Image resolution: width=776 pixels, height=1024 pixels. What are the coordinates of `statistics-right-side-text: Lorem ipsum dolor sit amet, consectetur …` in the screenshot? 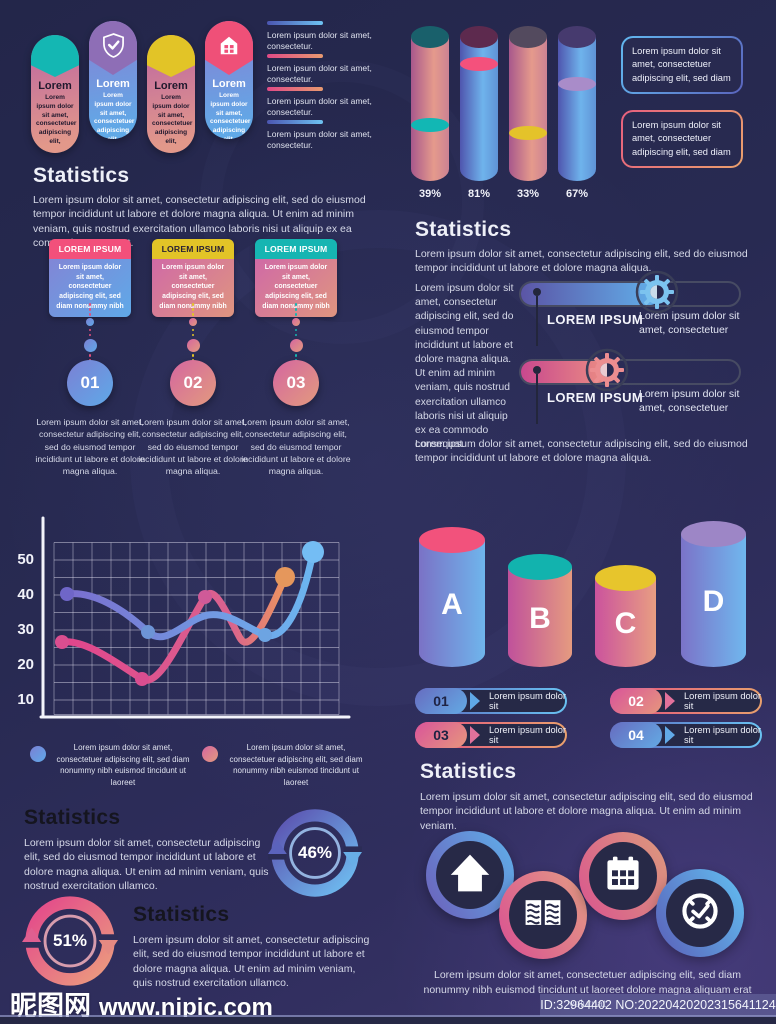 It's located at (464, 367).